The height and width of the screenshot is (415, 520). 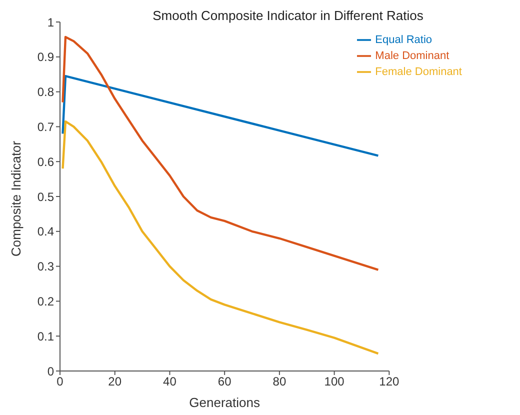 I want to click on chart-title: Smooth Composite Indicator in Different Ratios, so click(x=288, y=15).